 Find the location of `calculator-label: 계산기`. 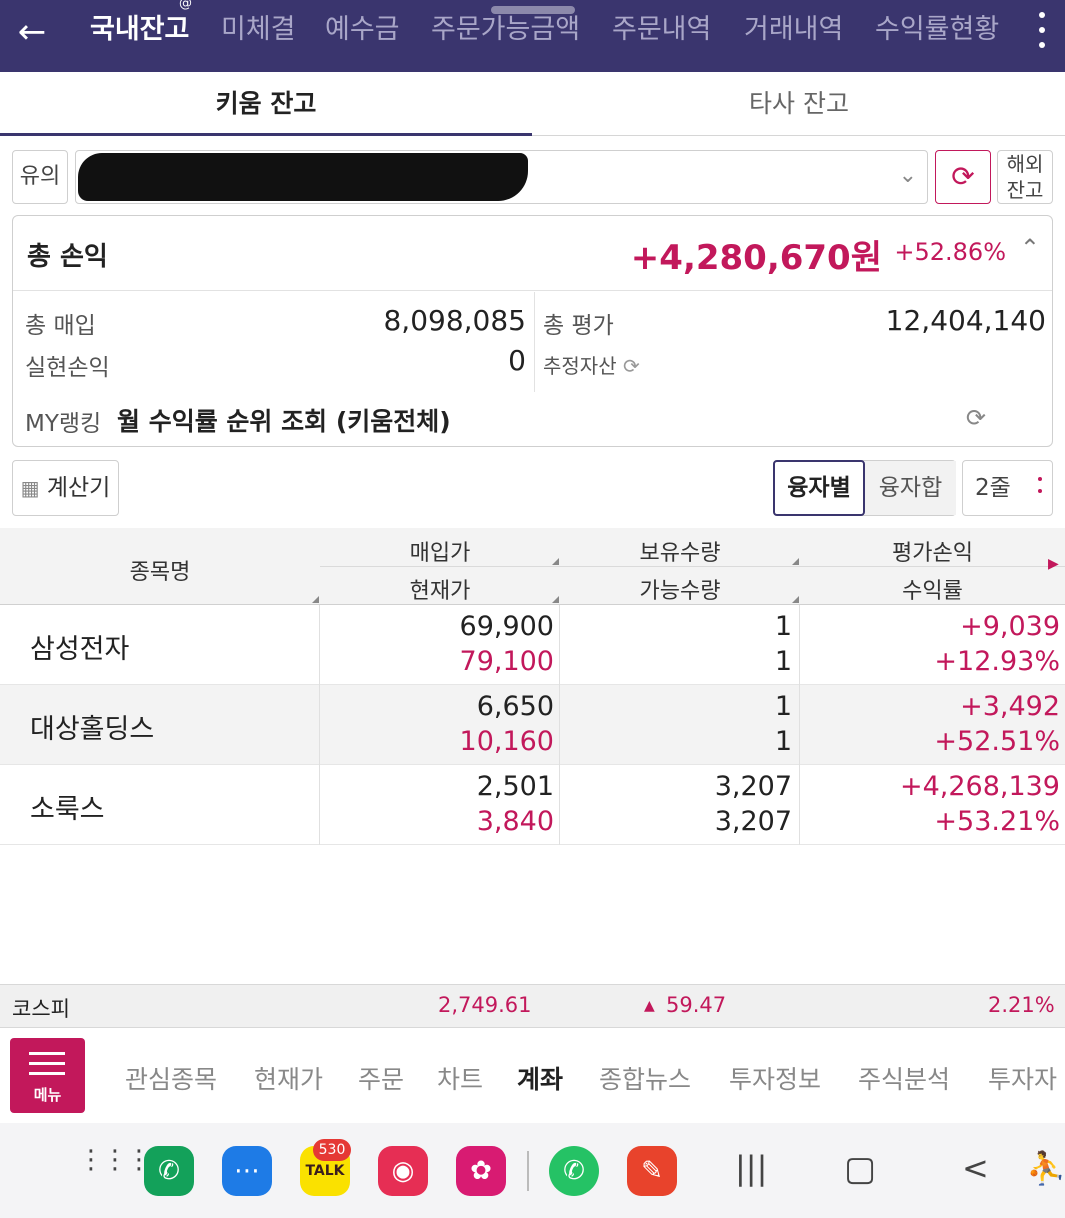

calculator-label: 계산기 is located at coordinates (78, 488).